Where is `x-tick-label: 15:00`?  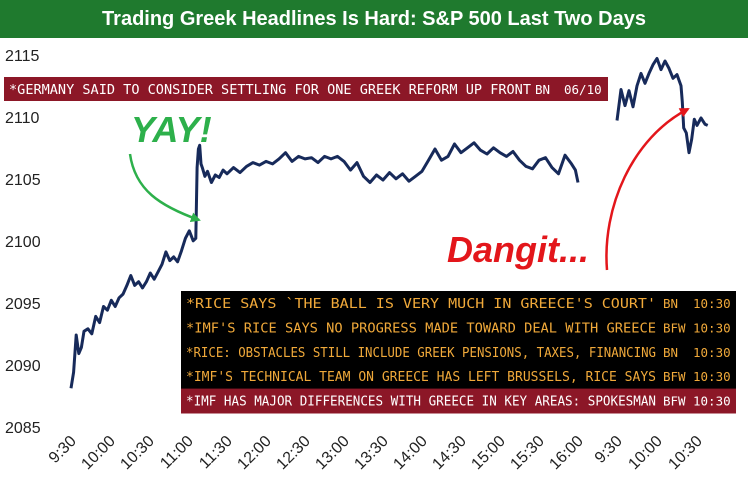
x-tick-label: 15:00 is located at coordinates (488, 453).